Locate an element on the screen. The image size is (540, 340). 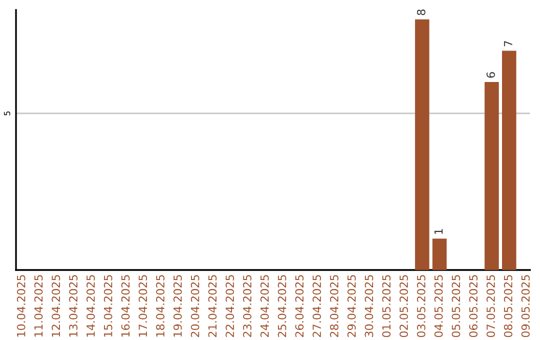
x-tick-label: 06.05.2025 is located at coordinates (473, 306).